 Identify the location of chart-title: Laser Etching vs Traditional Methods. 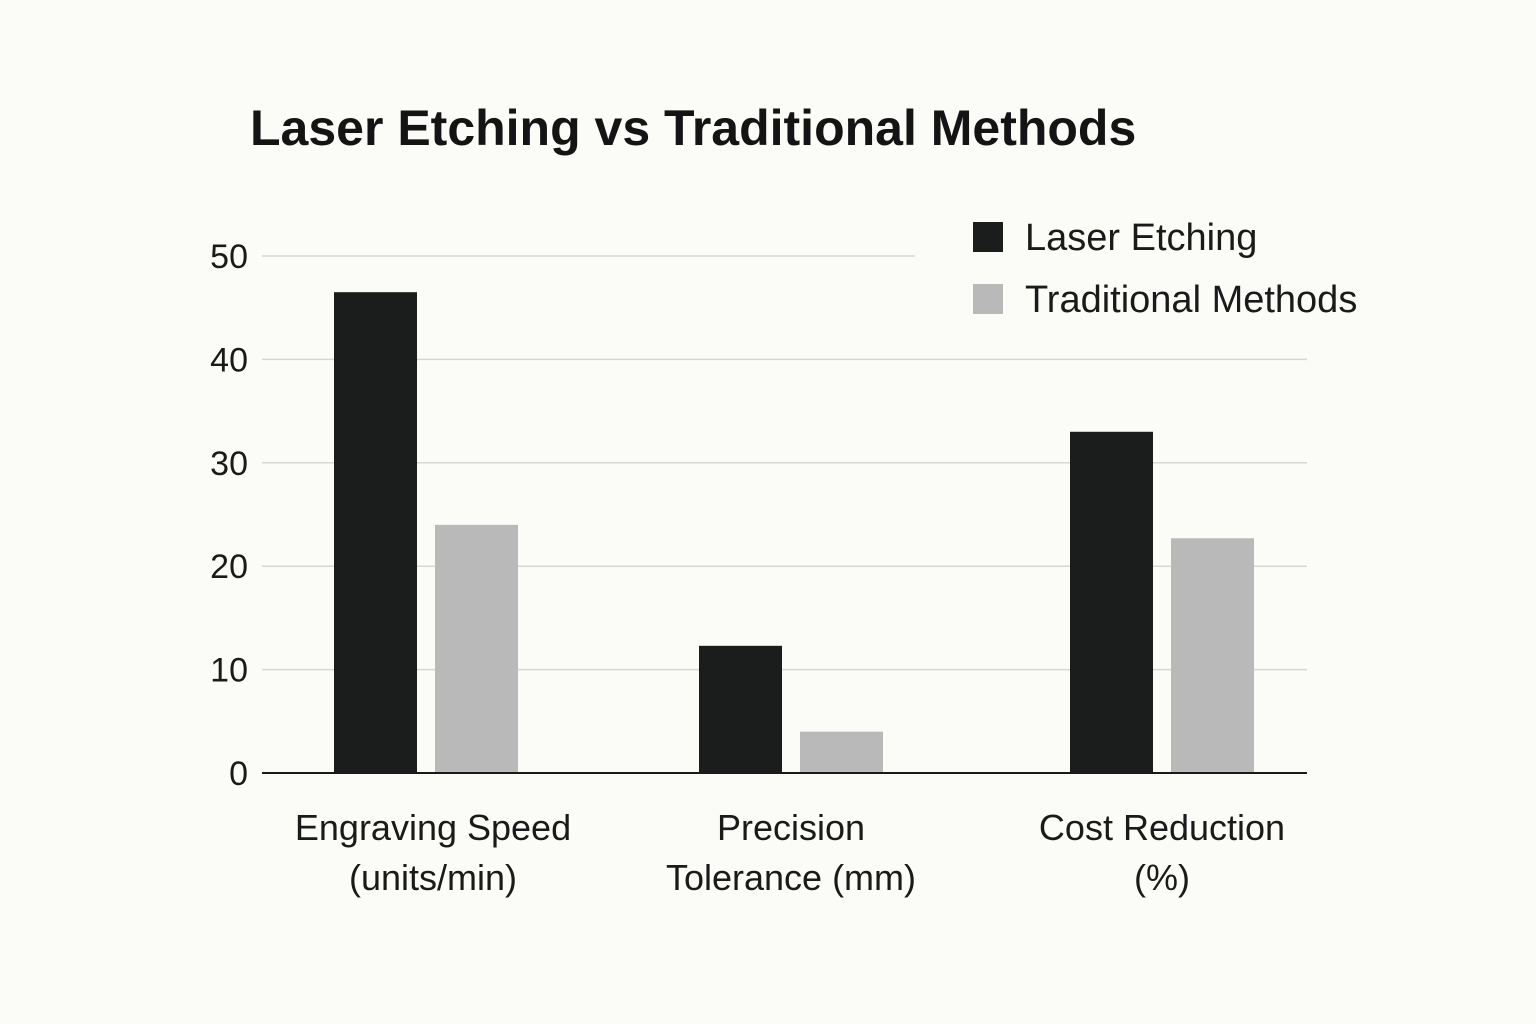
(693, 128).